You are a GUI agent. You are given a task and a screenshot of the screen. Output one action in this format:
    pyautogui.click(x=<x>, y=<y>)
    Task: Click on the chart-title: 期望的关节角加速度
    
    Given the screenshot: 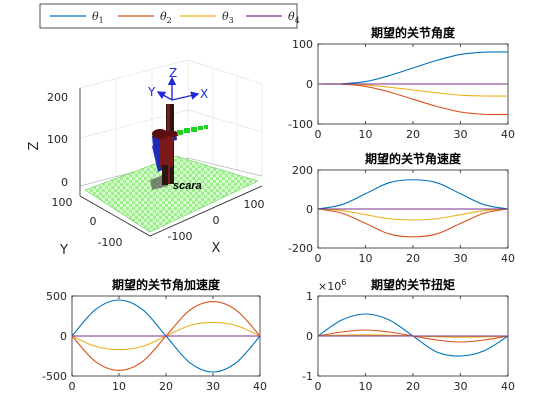 What is the action you would take?
    pyautogui.click(x=166, y=284)
    